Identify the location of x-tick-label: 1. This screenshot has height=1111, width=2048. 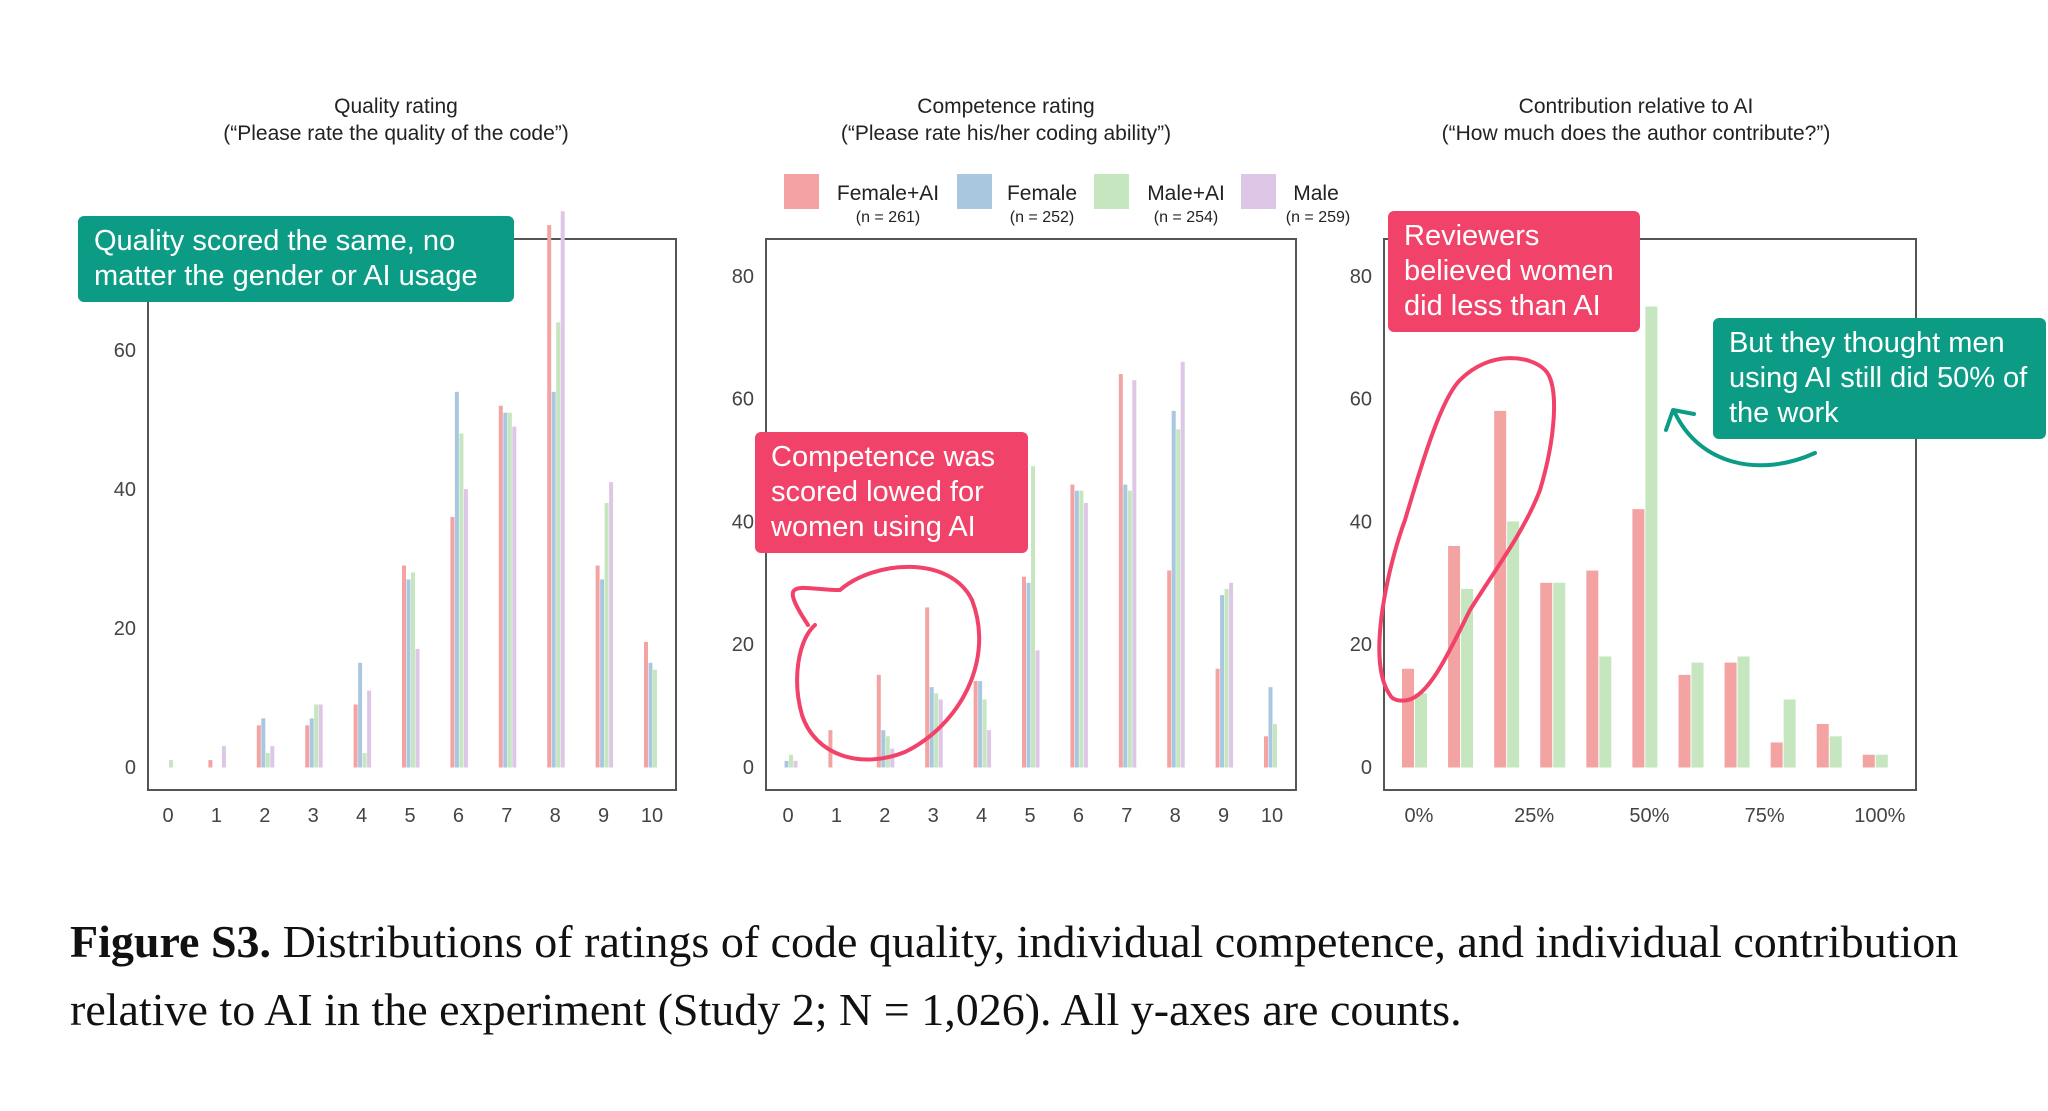
(836, 816).